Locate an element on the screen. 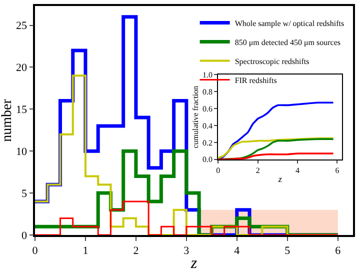 This screenshot has width=357, height=272. y-tick-label: 0.2 is located at coordinates (207, 143).